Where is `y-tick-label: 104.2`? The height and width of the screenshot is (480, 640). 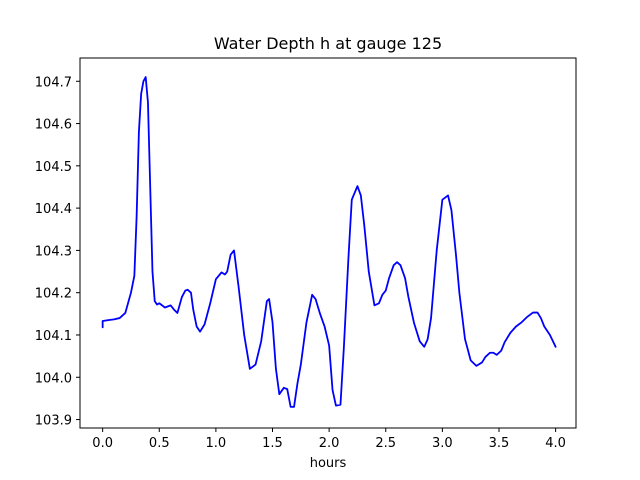 y-tick-label: 104.2 is located at coordinates (53, 294).